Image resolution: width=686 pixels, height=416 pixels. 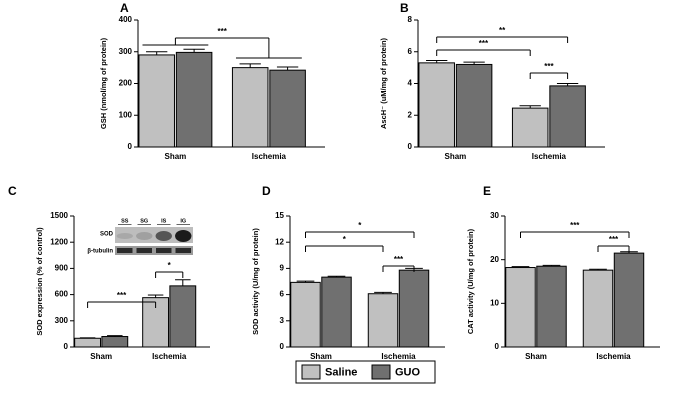 What do you see at coordinates (410, 19) in the screenshot?
I see `y-tick-label: 8` at bounding box center [410, 19].